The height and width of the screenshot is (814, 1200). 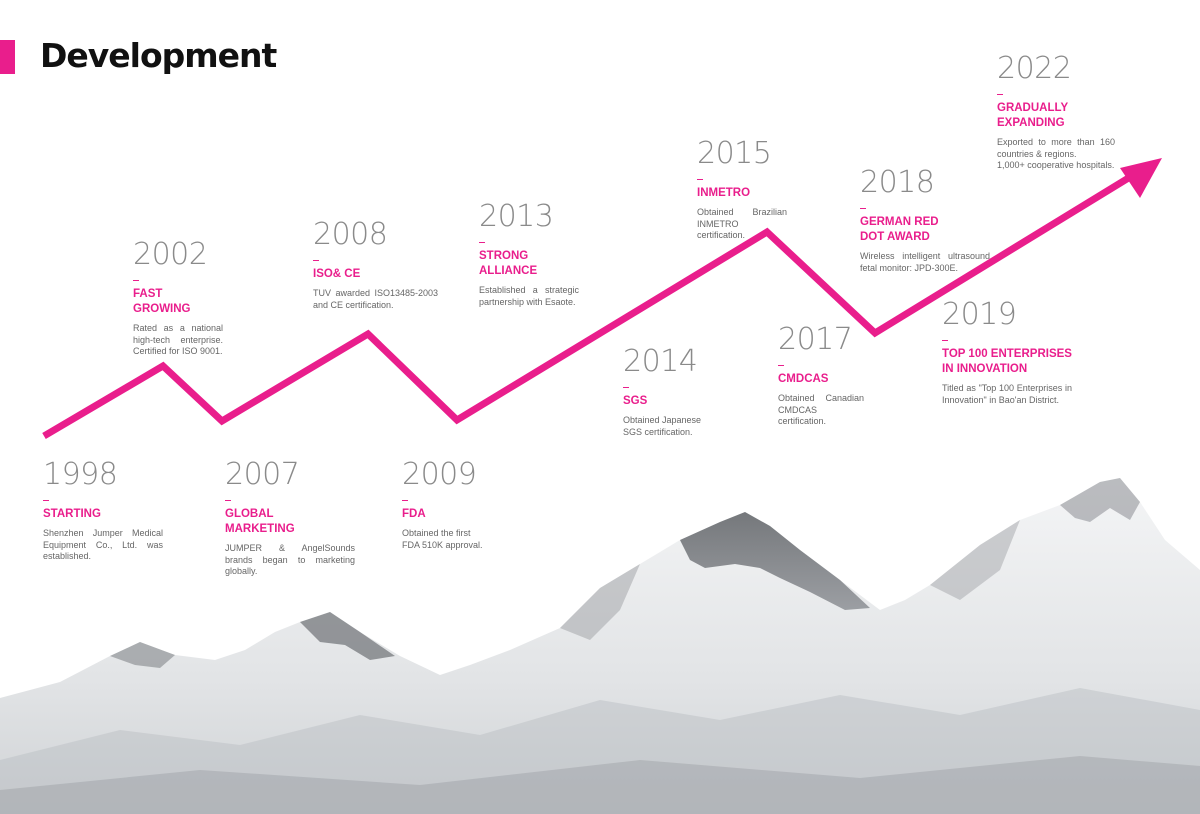 I want to click on milestone-year: 2008, so click(x=350, y=234).